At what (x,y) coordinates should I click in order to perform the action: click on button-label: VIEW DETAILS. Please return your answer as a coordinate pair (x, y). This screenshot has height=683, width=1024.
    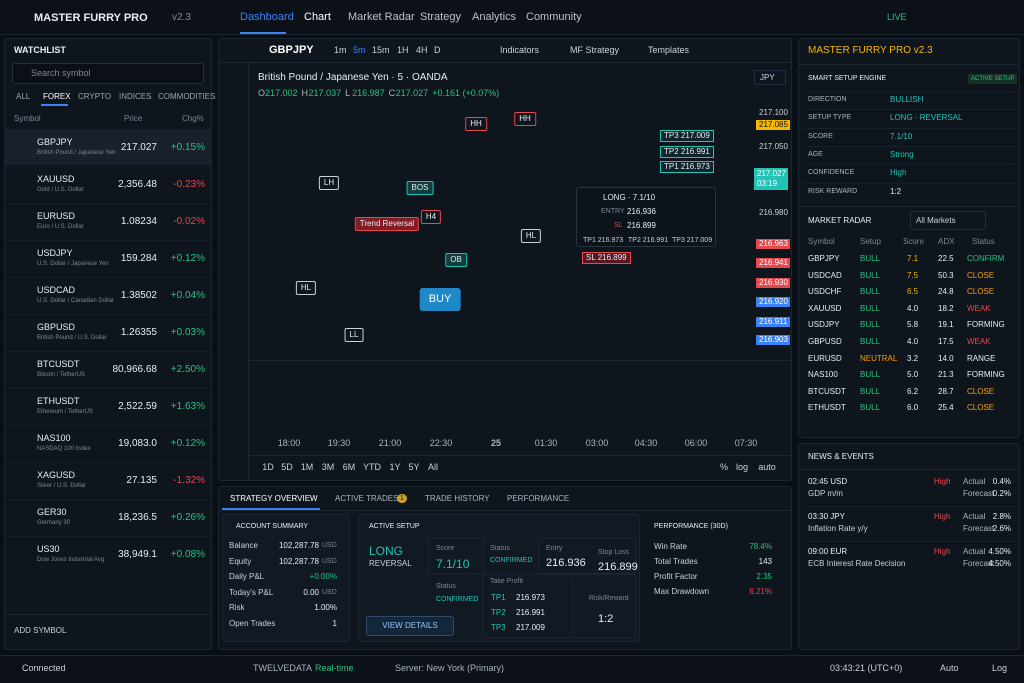
    Looking at the image, I should click on (410, 625).